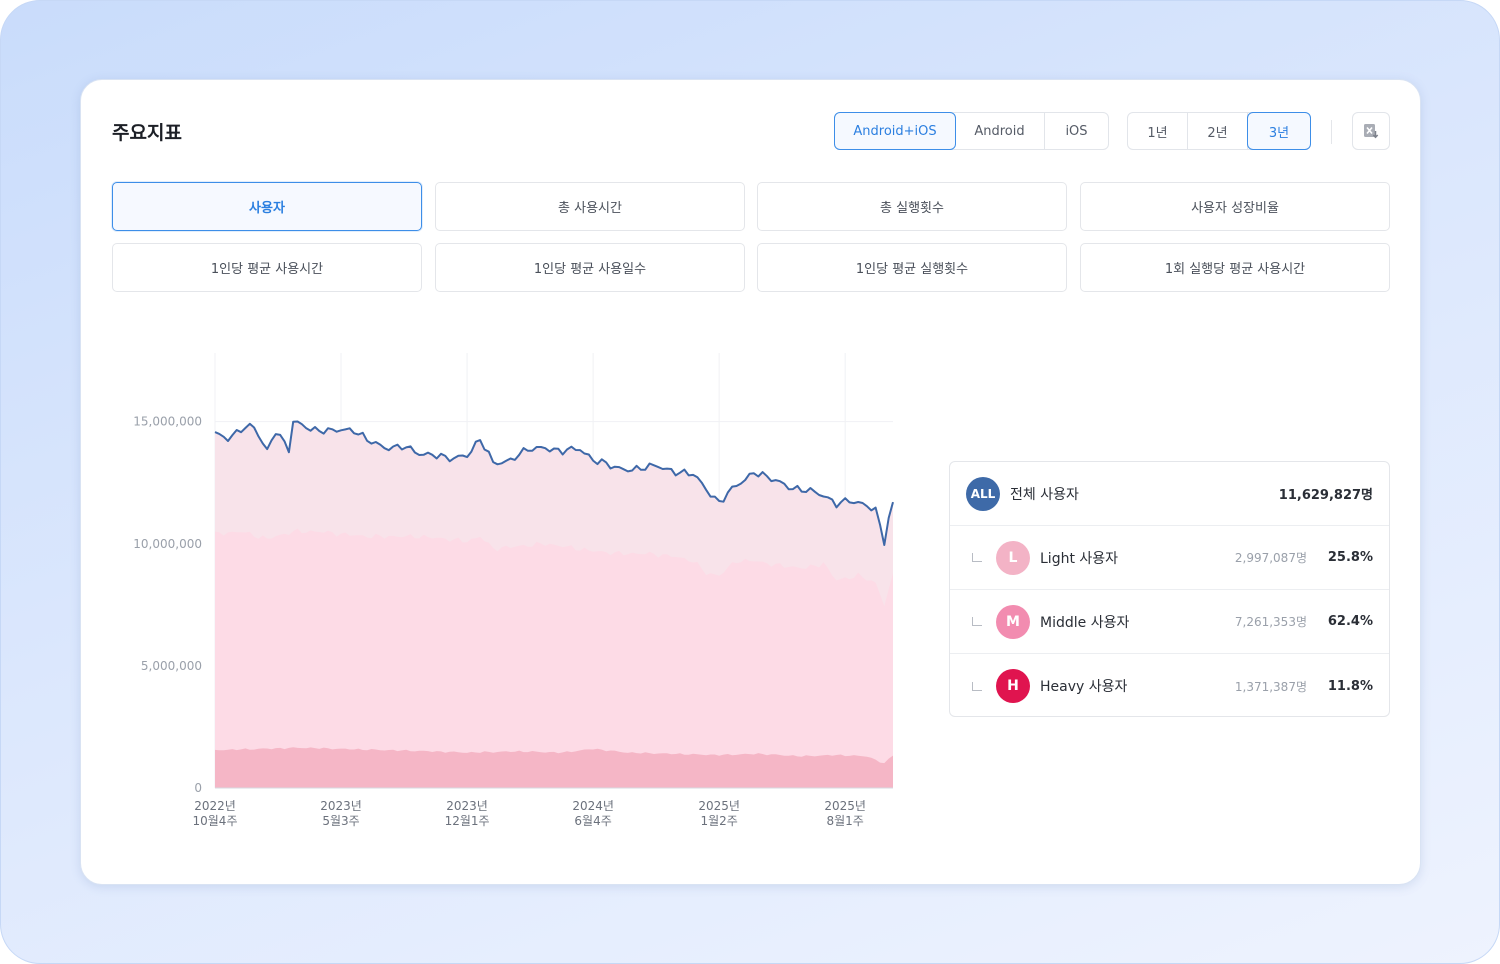 The height and width of the screenshot is (964, 1500). Describe the element at coordinates (1169, 558) in the screenshot. I see `legend-row-light: L Light 사용자 2,997,087명 25.8%` at that location.